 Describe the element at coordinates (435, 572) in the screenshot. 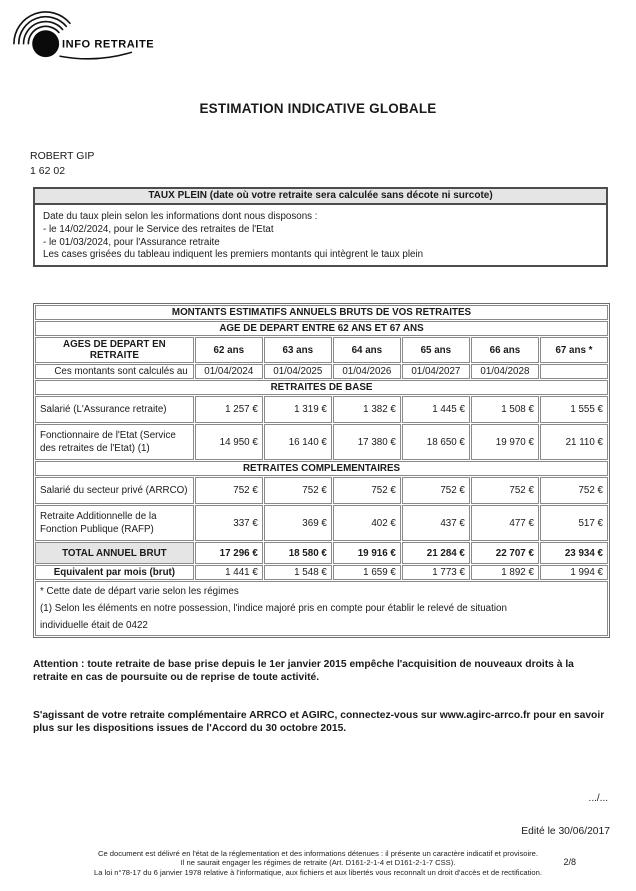

I see `value-cell: 1 773 €` at that location.